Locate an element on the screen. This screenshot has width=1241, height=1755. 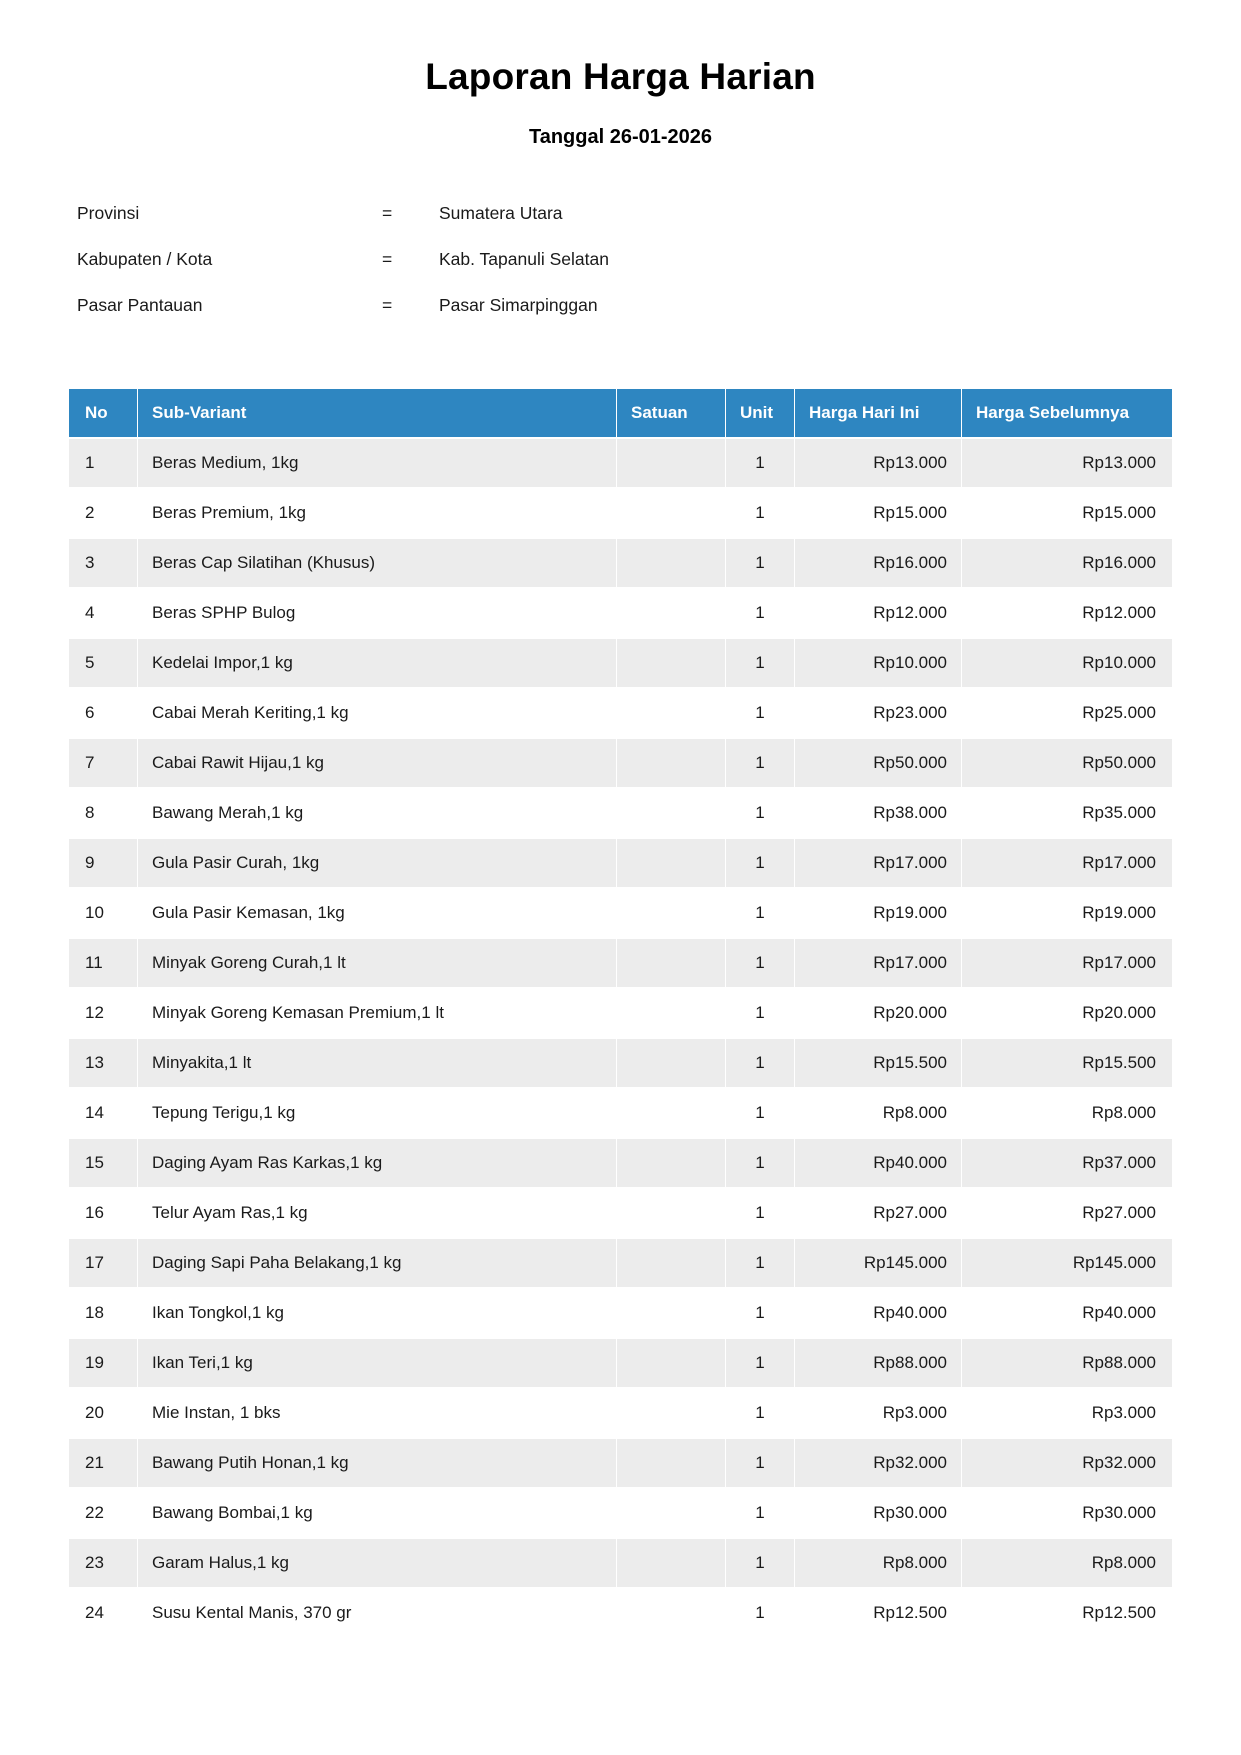
cell-sub-variant: Bawang Bombai,1 kg is located at coordinates (377, 1513).